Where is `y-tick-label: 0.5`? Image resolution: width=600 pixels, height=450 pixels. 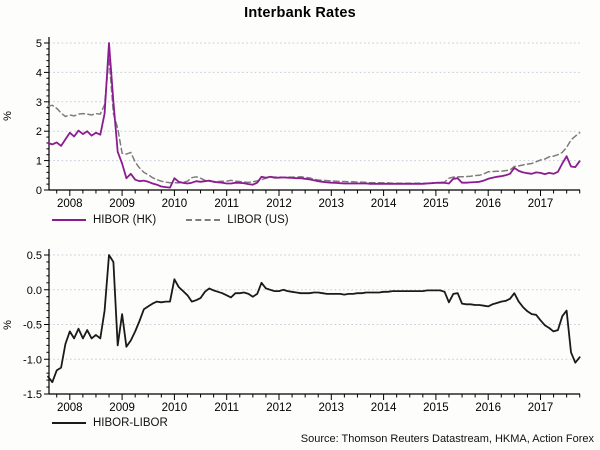 y-tick-label: 0.5 is located at coordinates (34, 256).